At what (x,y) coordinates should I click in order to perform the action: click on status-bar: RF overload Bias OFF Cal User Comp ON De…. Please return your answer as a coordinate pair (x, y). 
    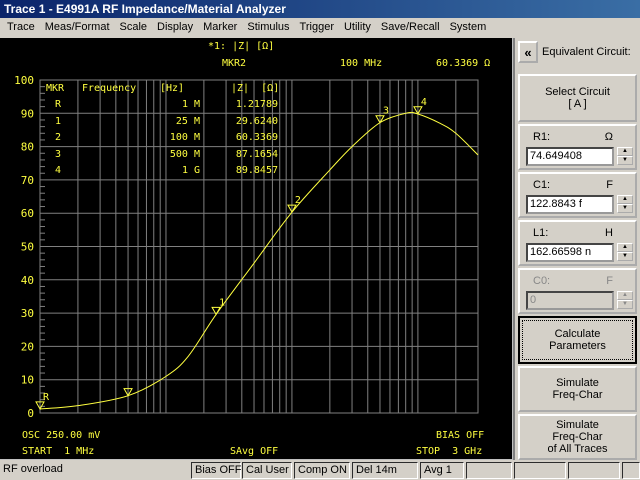
    Looking at the image, I should click on (320, 470).